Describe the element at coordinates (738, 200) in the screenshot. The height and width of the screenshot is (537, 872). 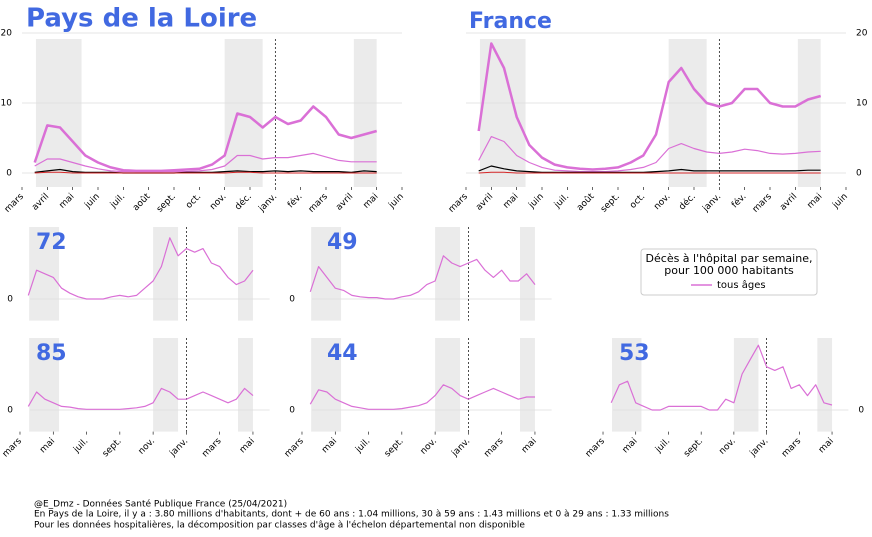
I see `x-tick-label: fév.` at that location.